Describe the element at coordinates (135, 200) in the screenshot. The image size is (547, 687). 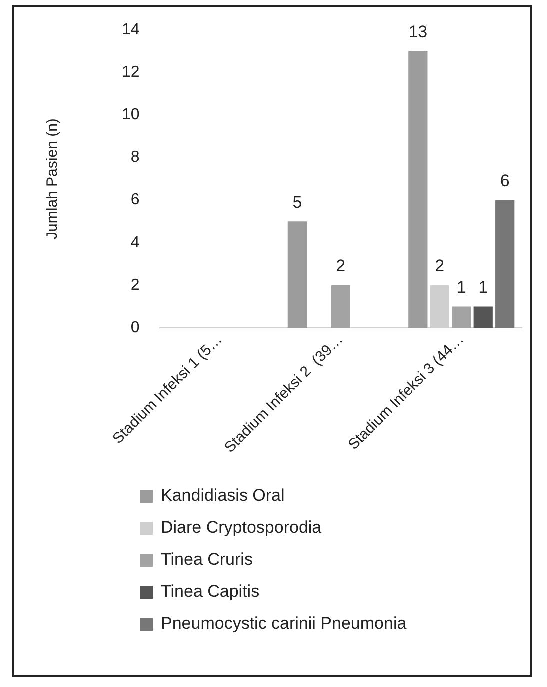
I see `y-tick-label: 6` at that location.